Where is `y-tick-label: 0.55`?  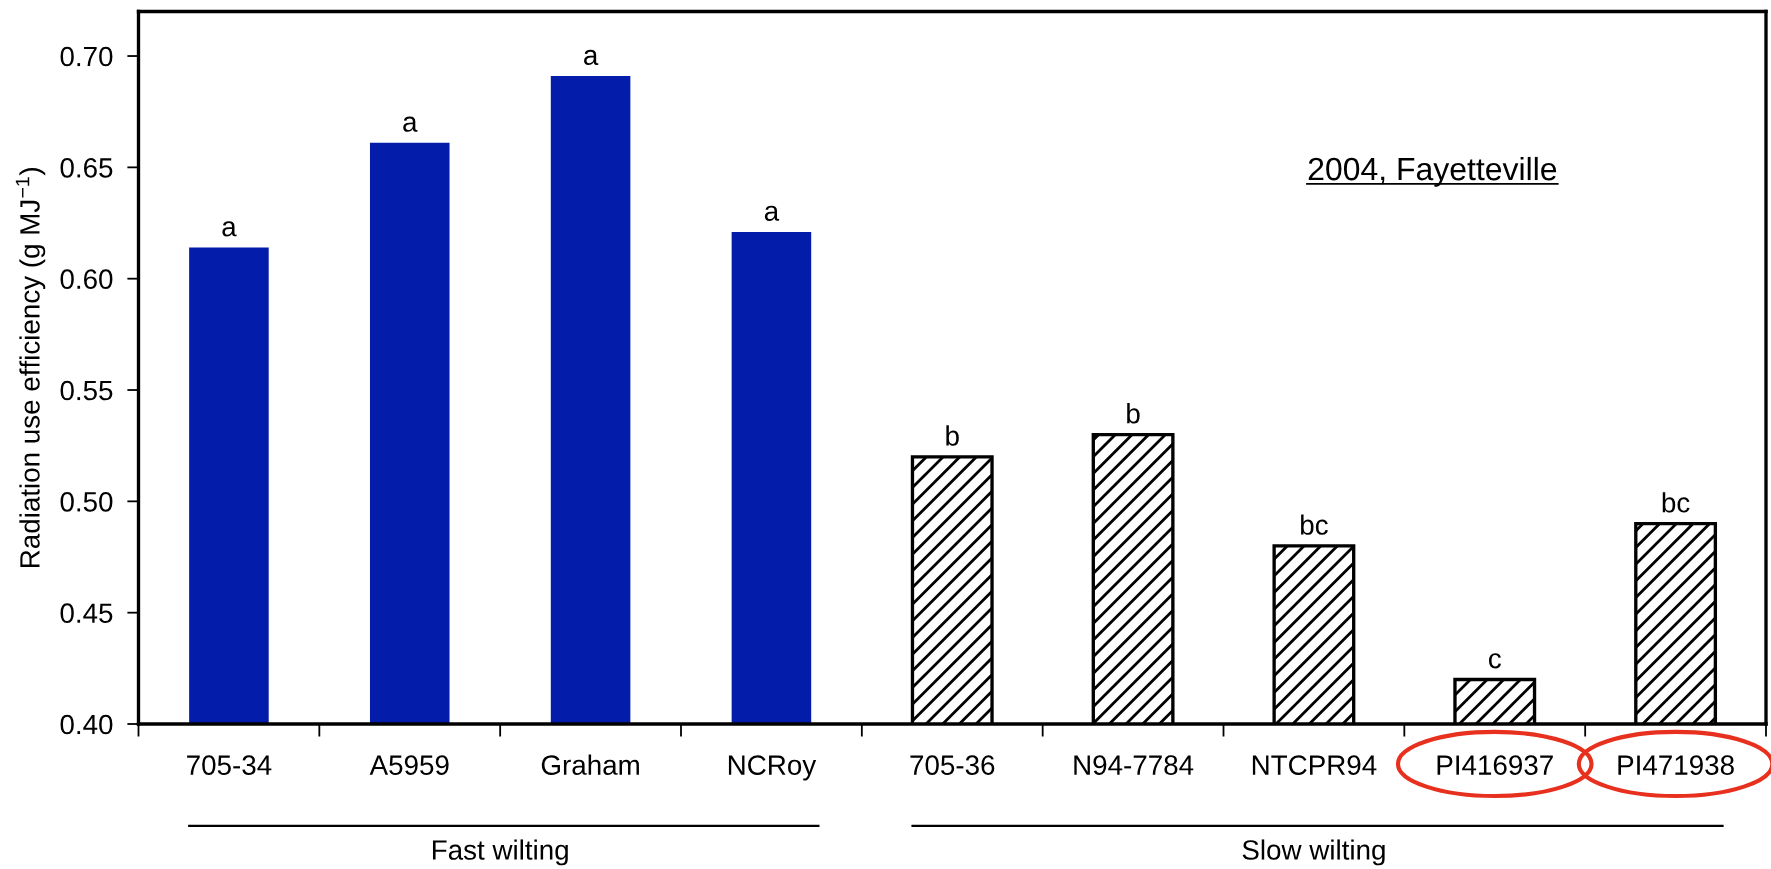
y-tick-label: 0.55 is located at coordinates (86, 390).